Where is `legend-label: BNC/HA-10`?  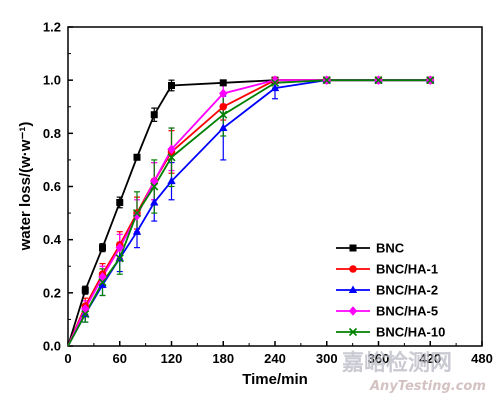
legend-label: BNC/HA-10 is located at coordinates (410, 332).